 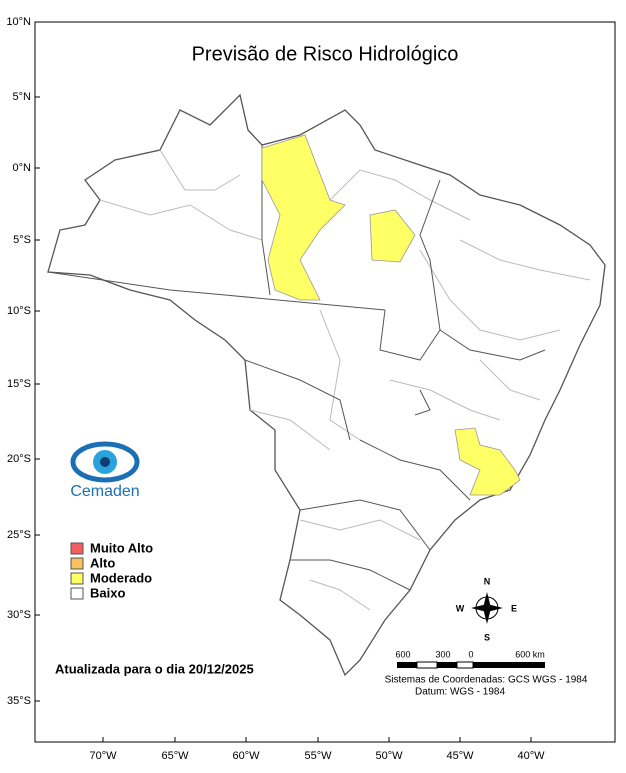 I want to click on lon-label: 60°W, so click(x=246, y=756).